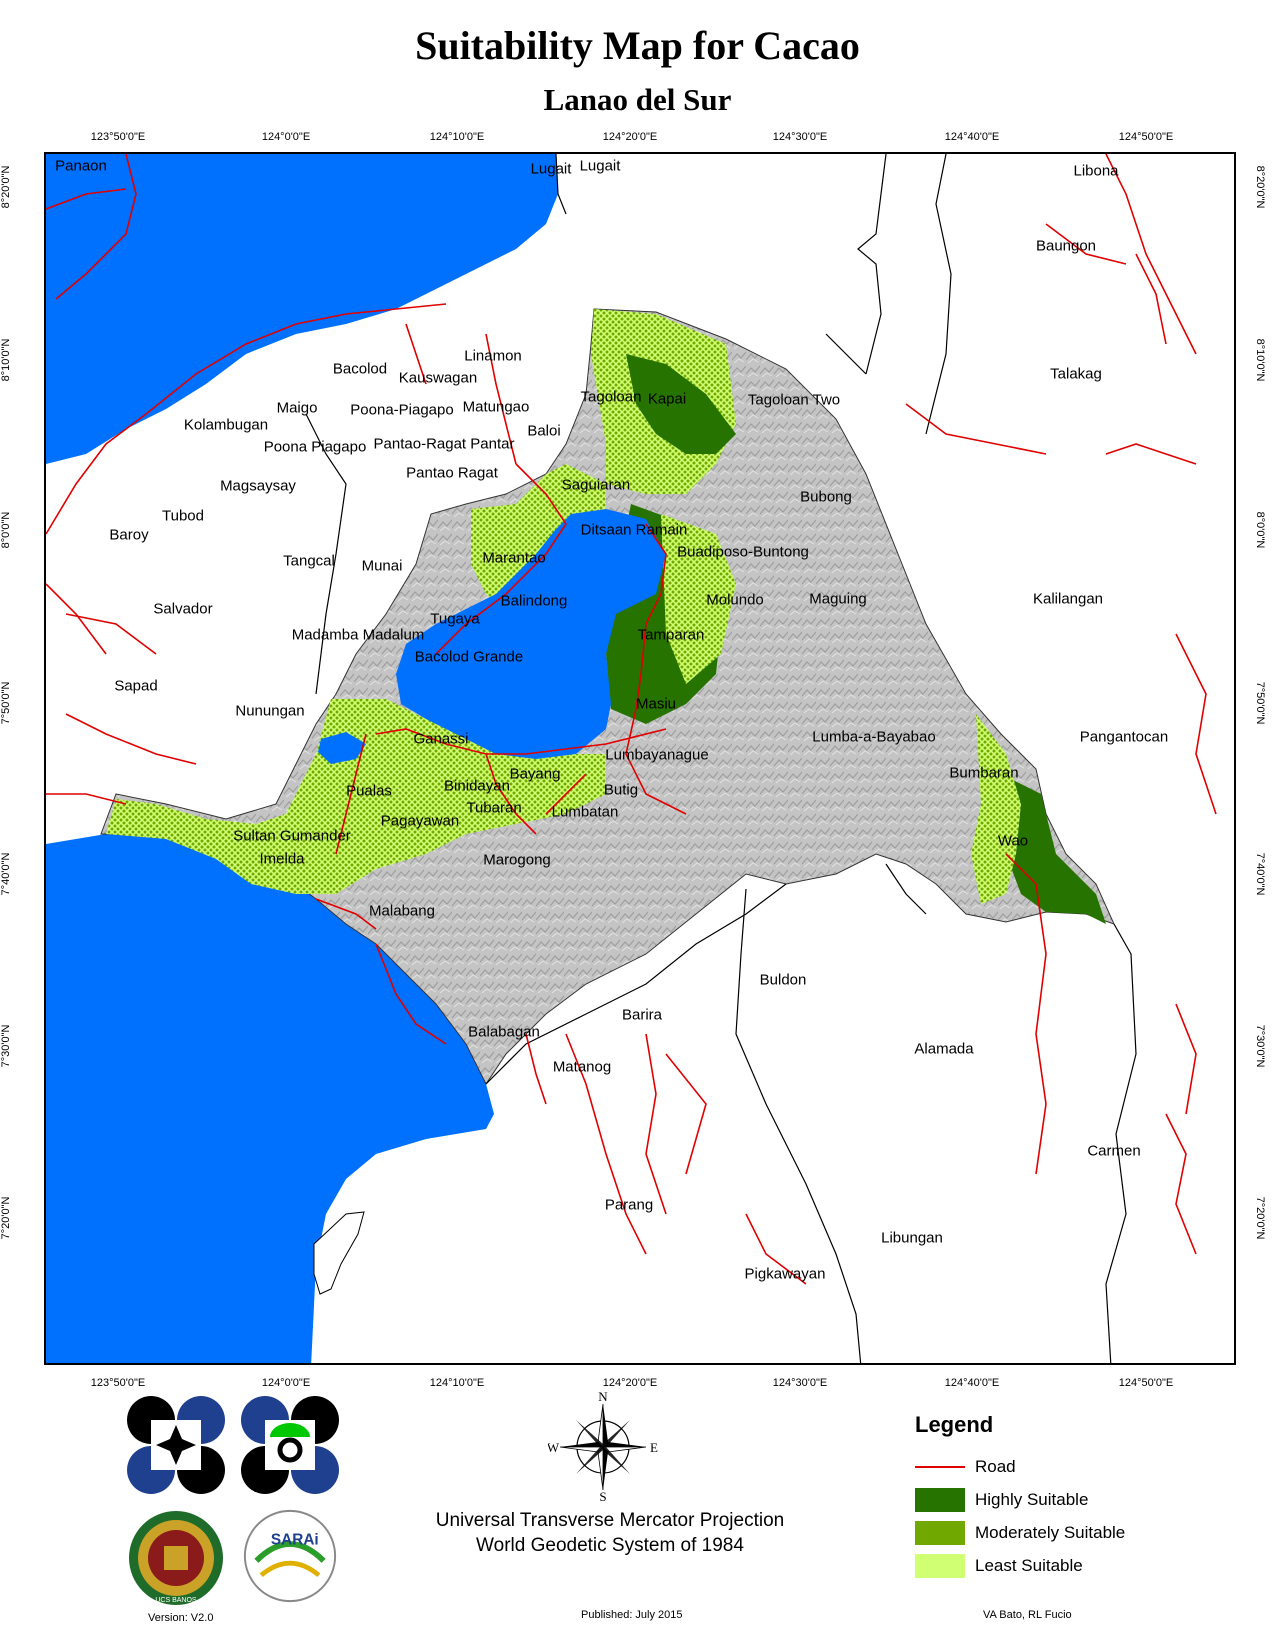 This screenshot has height=1650, width=1275. I want to click on uplb-seal-logo: UCS BANOS, so click(176, 1558).